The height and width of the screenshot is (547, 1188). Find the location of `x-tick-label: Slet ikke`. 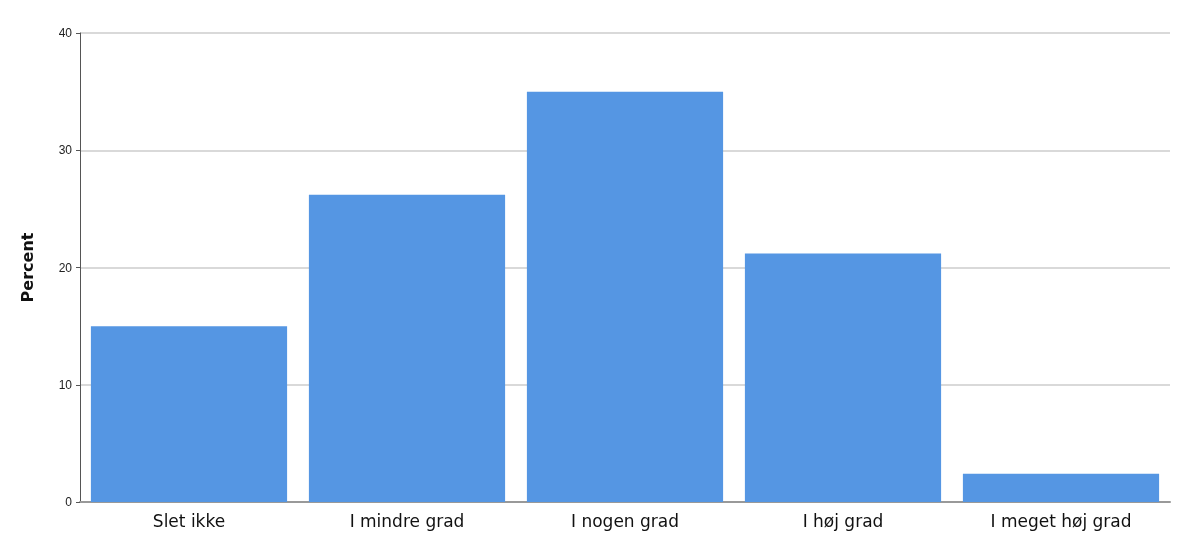

x-tick-label: Slet ikke is located at coordinates (189, 520).